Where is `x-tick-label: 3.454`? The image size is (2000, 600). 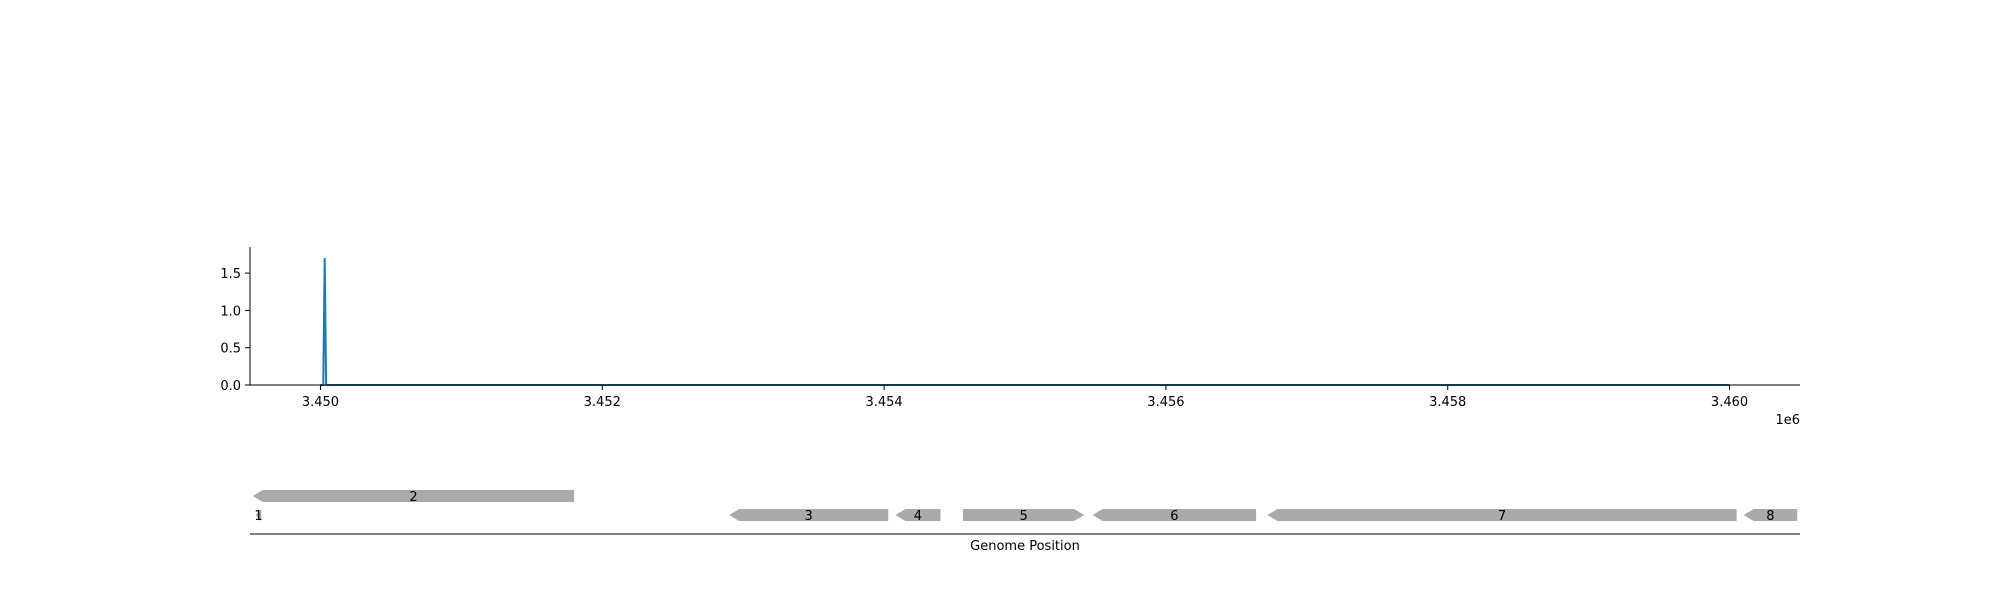 x-tick-label: 3.454 is located at coordinates (883, 402).